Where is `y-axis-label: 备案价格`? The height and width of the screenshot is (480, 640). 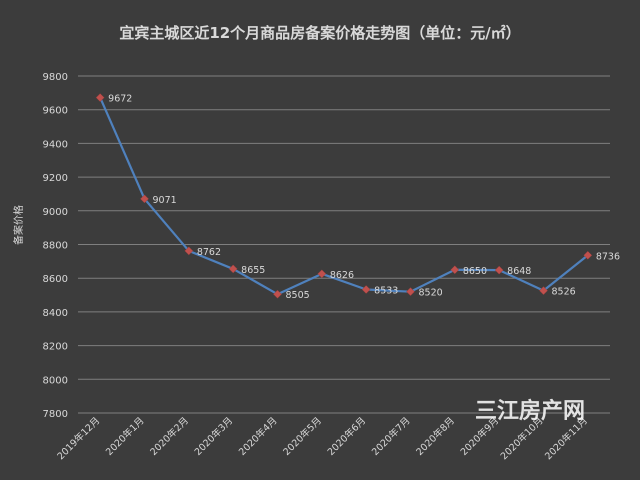
y-axis-label: 备案价格 is located at coordinates (18, 225).